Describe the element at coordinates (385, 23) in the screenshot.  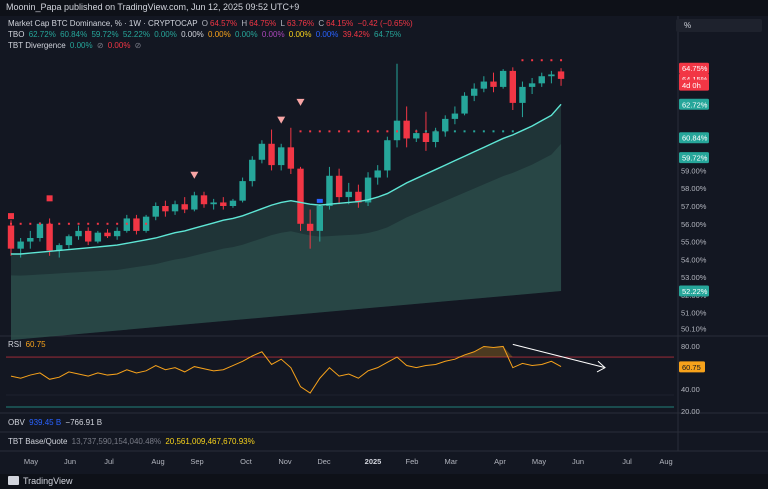
I see `change-value: −0.42 (−0.65%)` at that location.